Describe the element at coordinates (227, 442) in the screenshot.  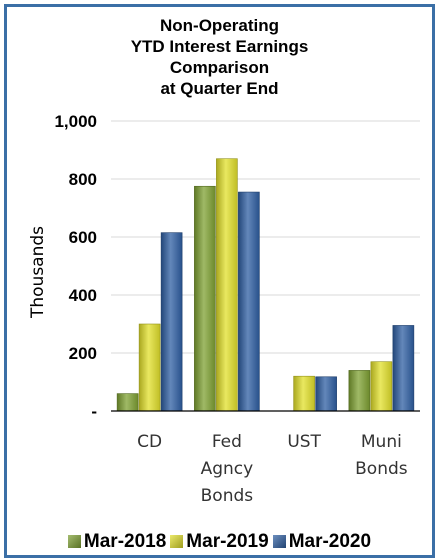
I see `x-tick-label: Fed` at that location.